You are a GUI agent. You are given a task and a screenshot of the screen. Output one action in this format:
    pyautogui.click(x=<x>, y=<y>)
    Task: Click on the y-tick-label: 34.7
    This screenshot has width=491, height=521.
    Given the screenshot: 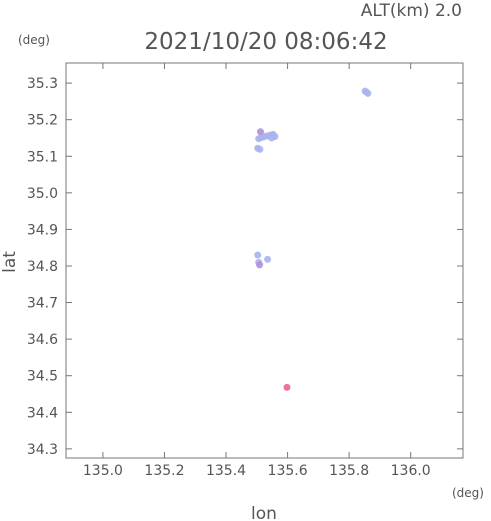 What is the action you would take?
    pyautogui.click(x=42, y=304)
    